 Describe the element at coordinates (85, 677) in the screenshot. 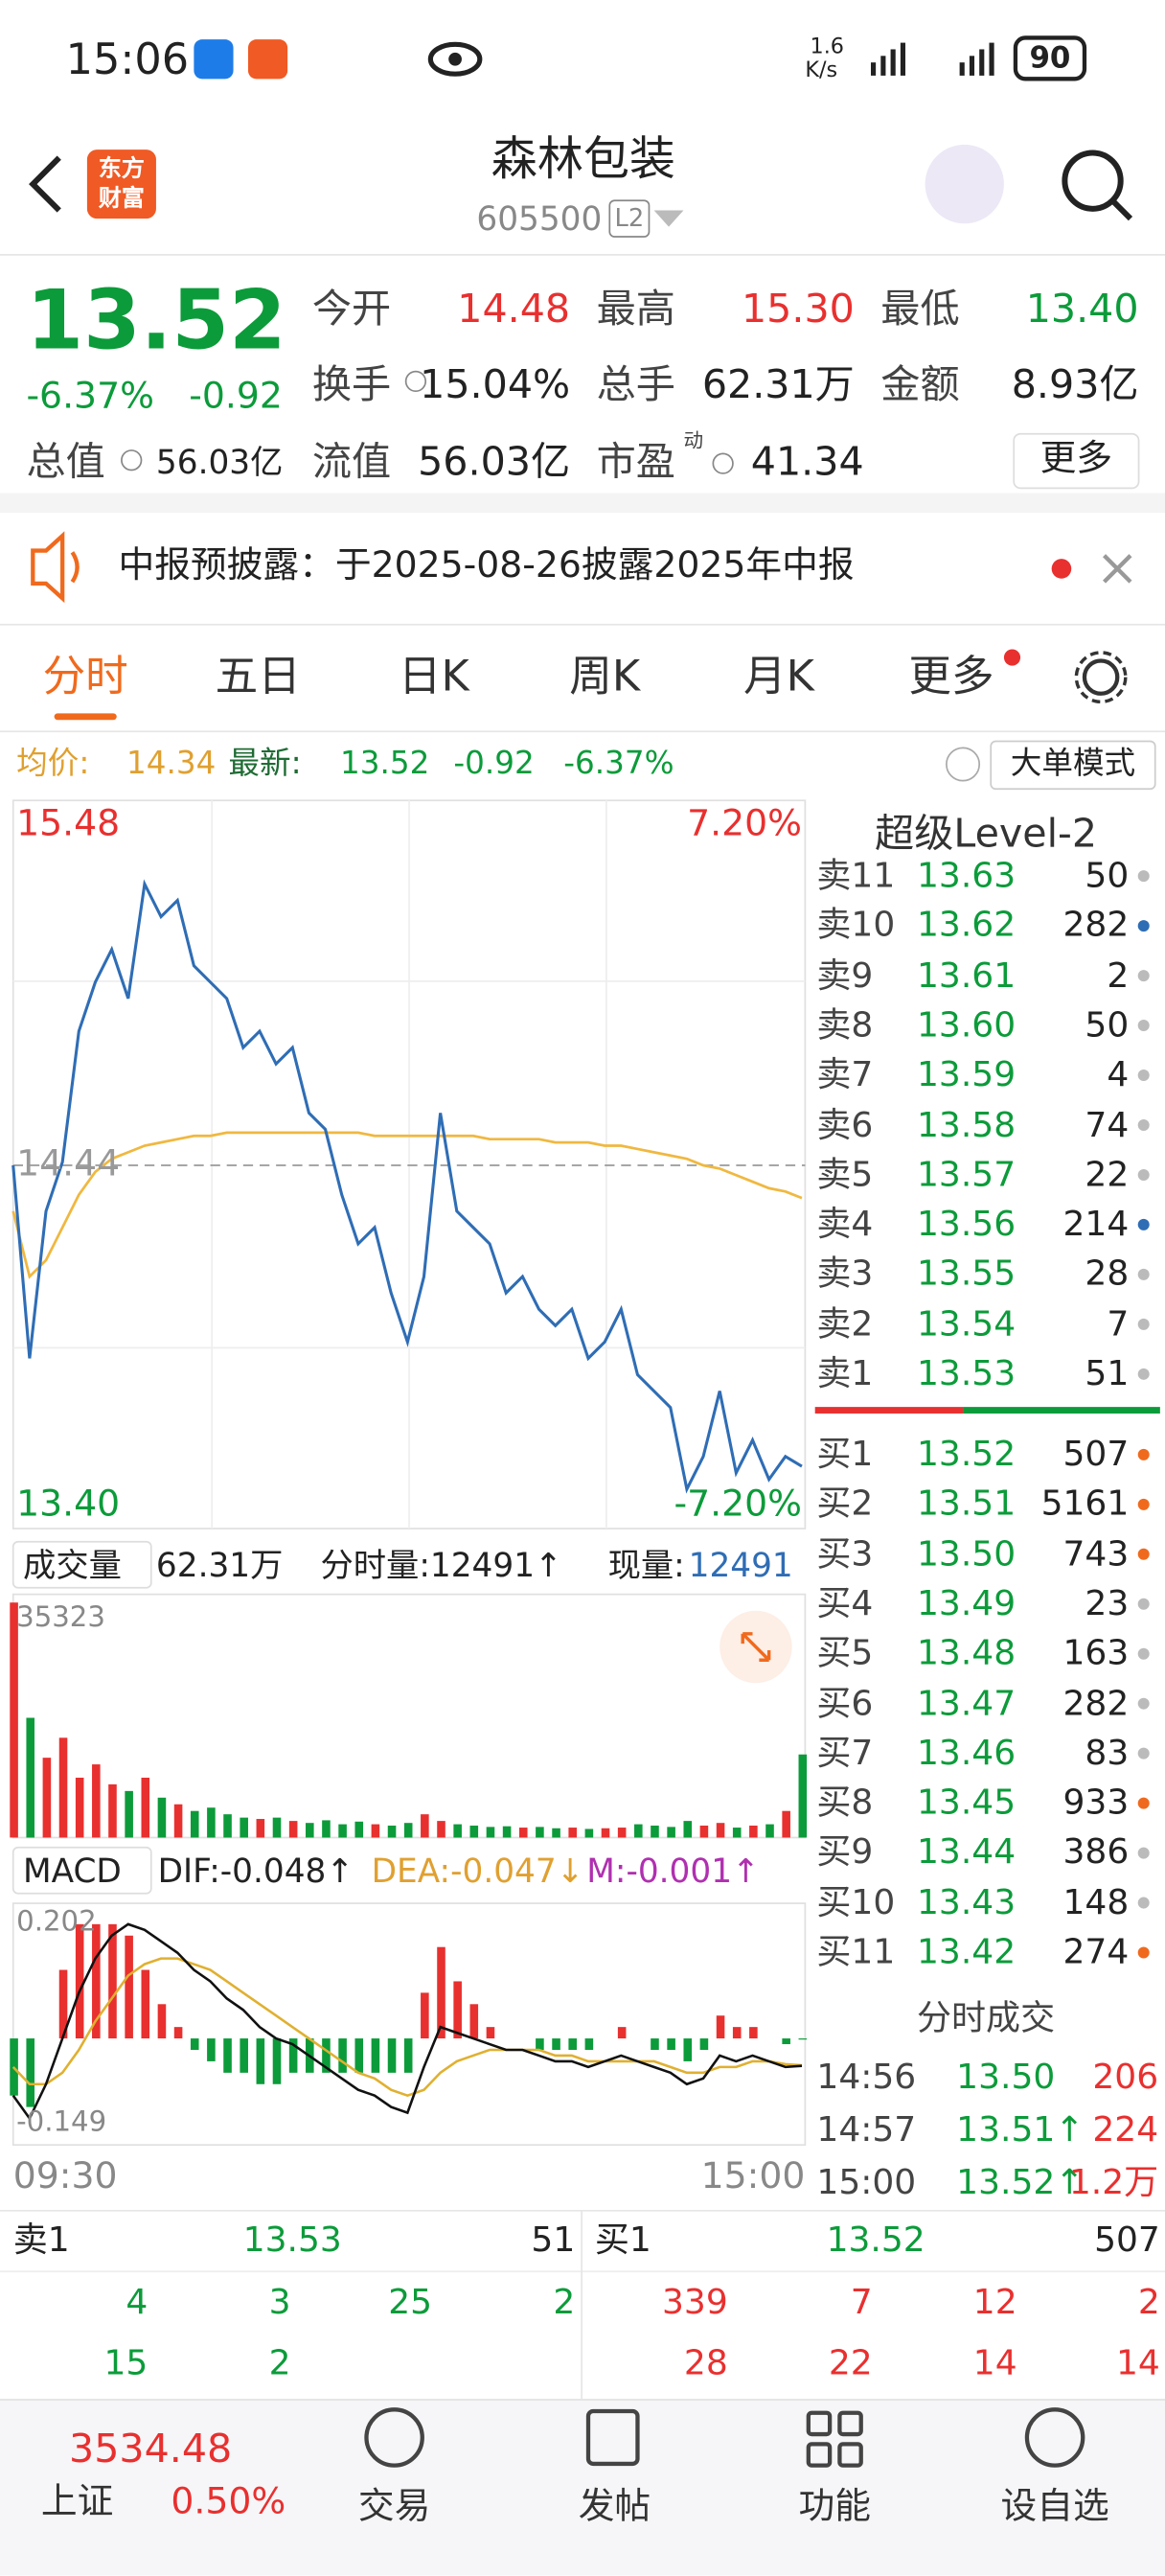

I see `tab: 分时` at that location.